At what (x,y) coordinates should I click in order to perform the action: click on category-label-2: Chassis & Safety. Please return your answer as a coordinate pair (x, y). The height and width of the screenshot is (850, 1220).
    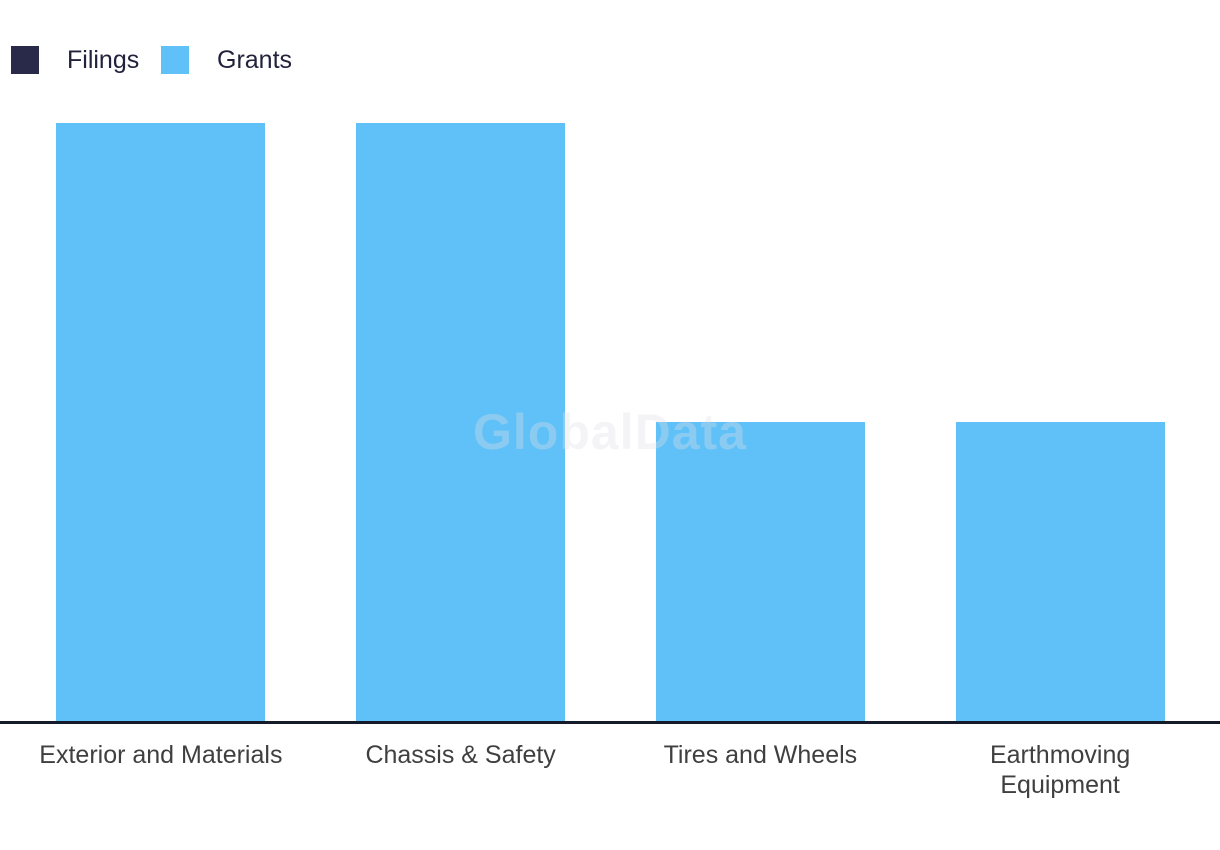
    Looking at the image, I should click on (460, 755).